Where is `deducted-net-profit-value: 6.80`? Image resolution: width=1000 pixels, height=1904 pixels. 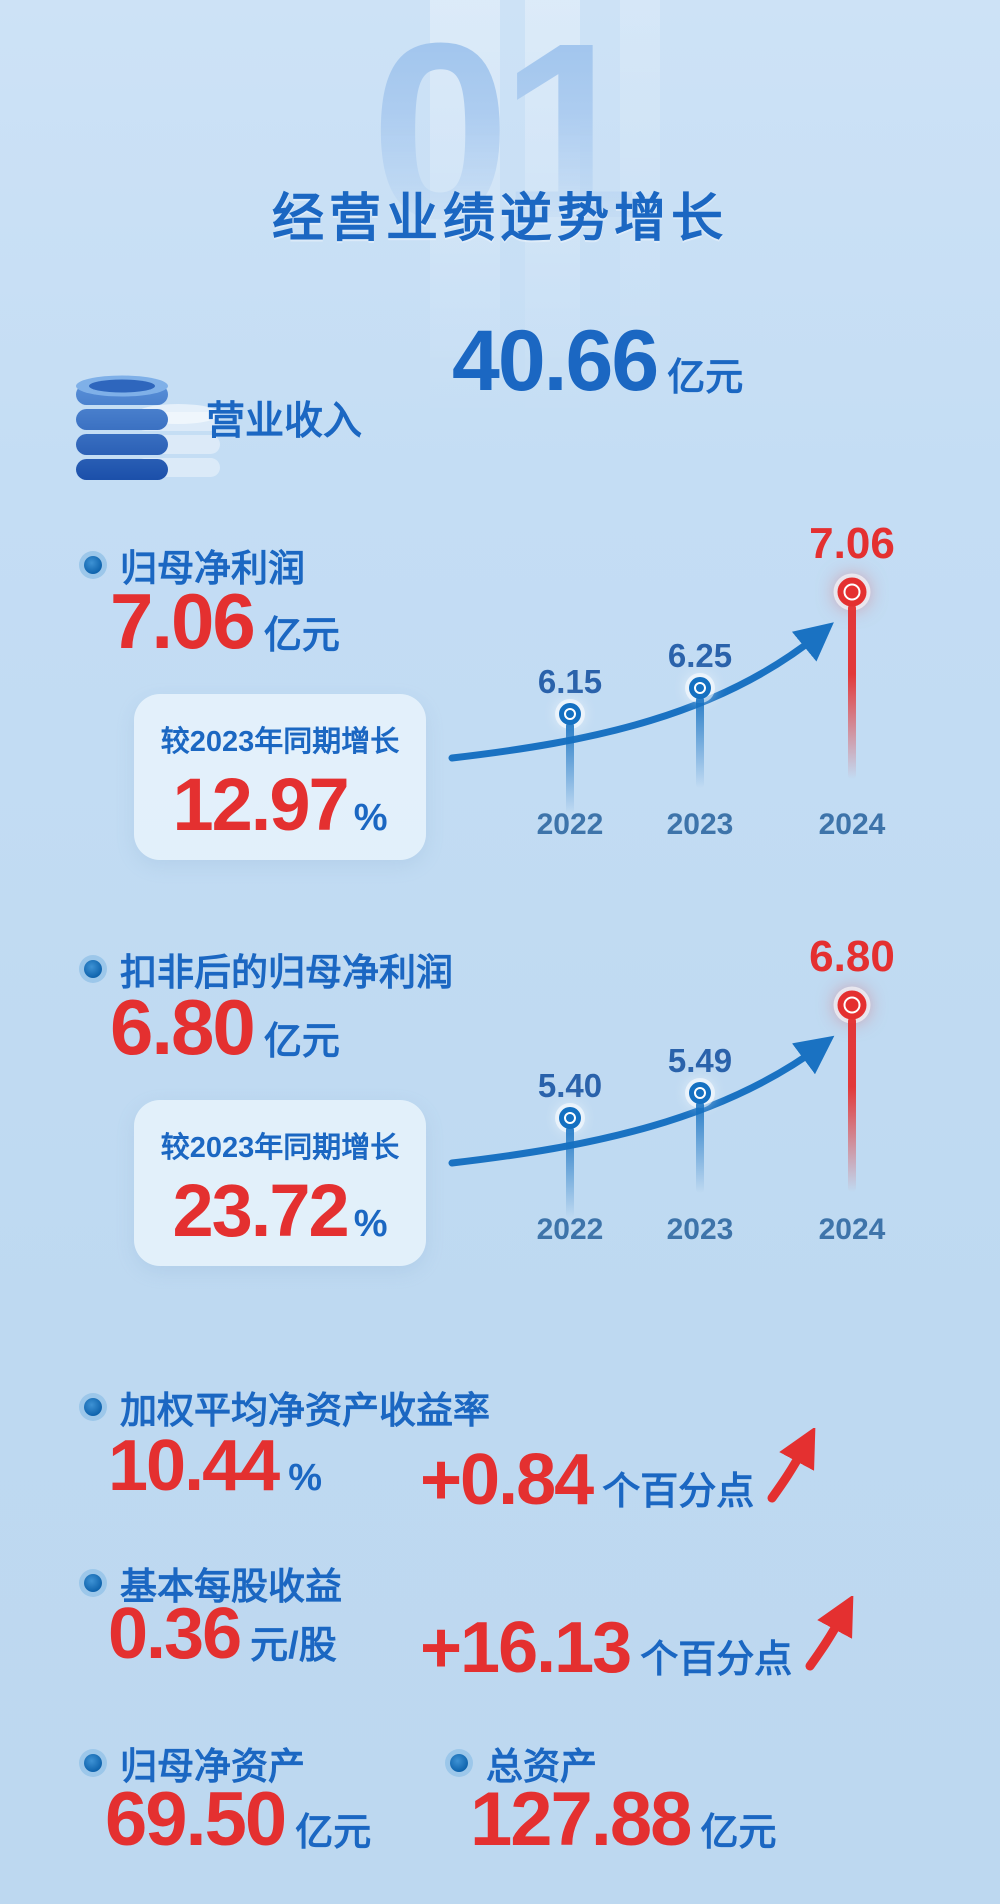 deducted-net-profit-value: 6.80 is located at coordinates (183, 1027).